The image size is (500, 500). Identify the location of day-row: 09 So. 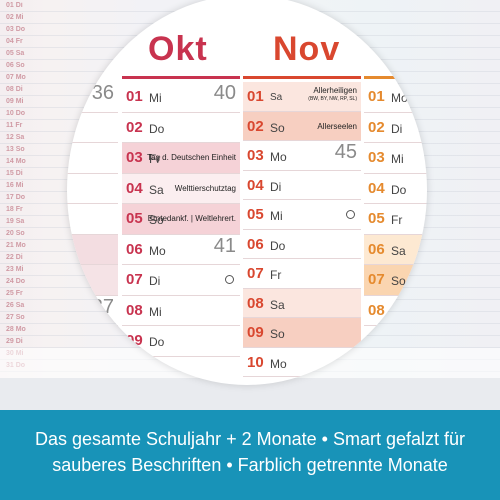
(302, 333).